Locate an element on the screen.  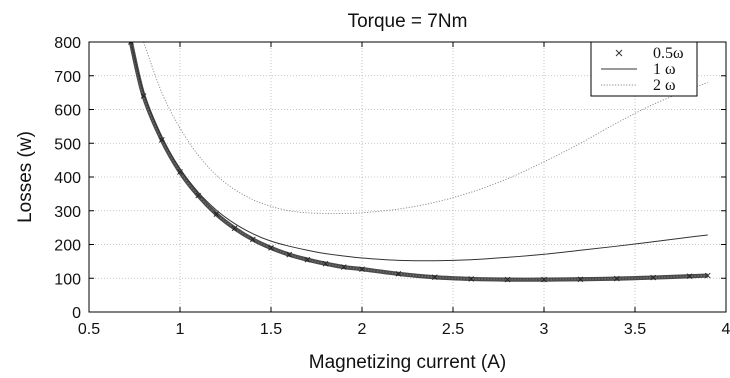
x-tick-label: 0.5 is located at coordinates (89, 329).